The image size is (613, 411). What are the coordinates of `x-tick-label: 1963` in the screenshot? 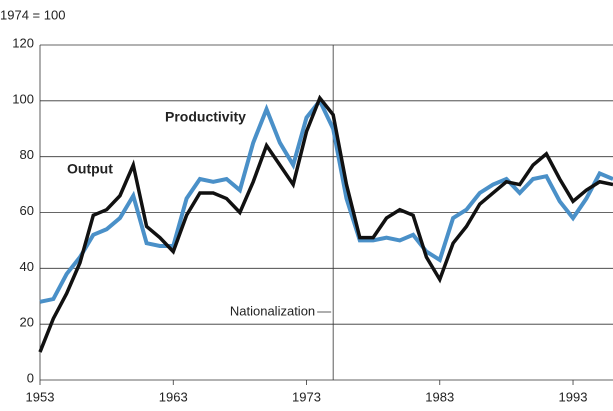 It's located at (173, 396).